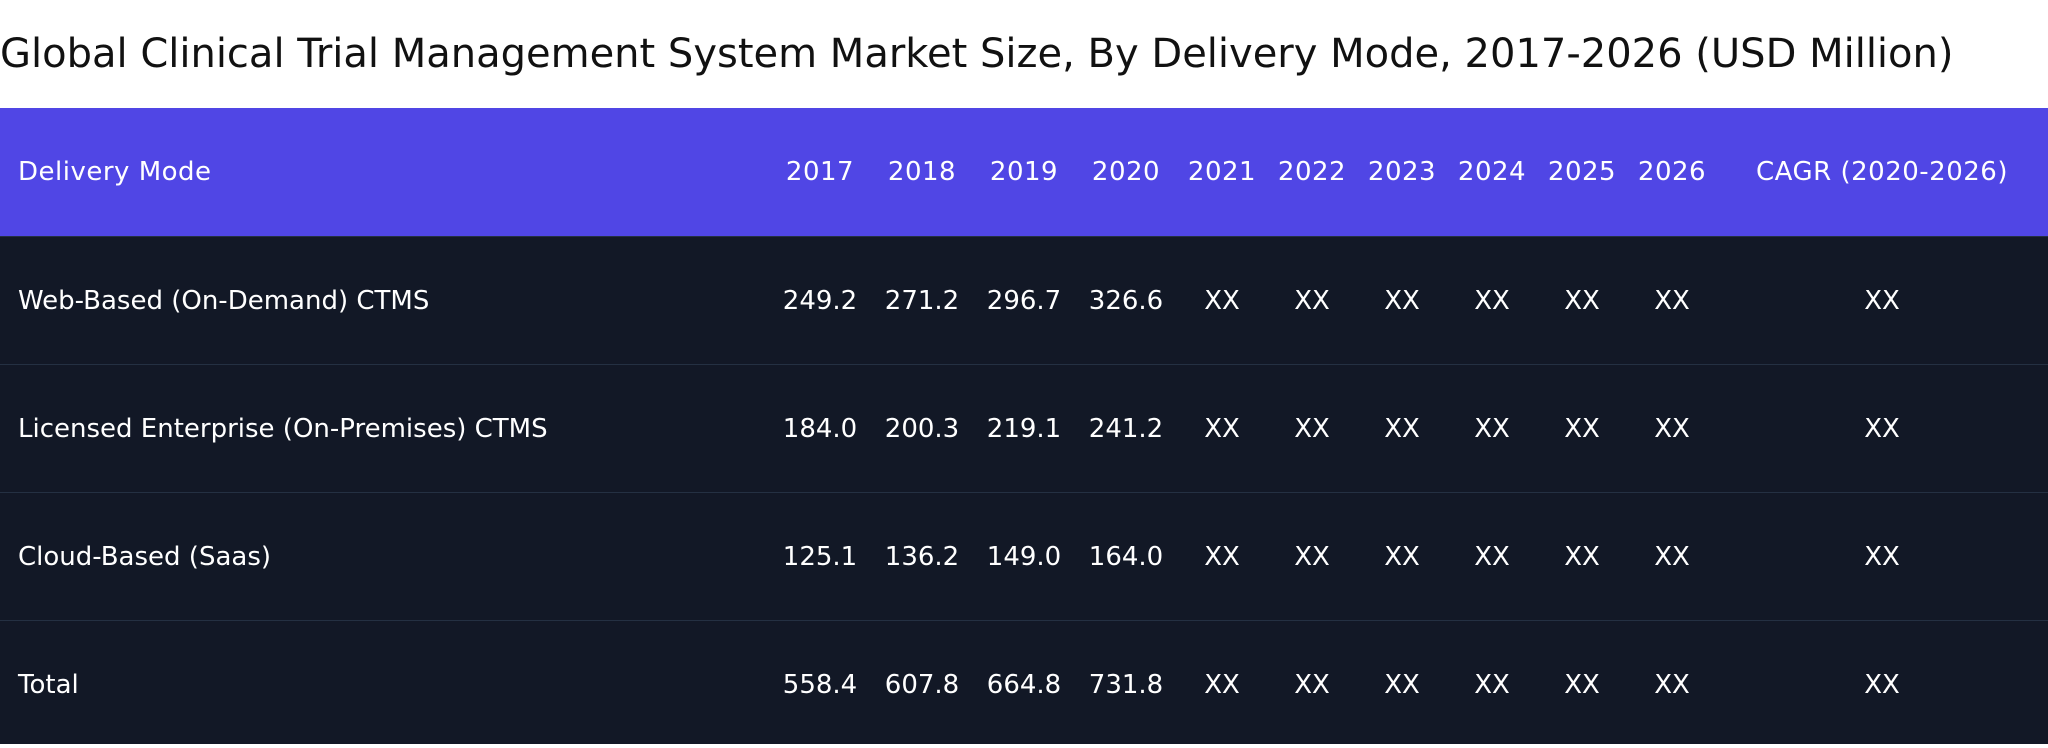 This screenshot has height=748, width=2048. What do you see at coordinates (820, 300) in the screenshot?
I see `table-cell: 249.2` at bounding box center [820, 300].